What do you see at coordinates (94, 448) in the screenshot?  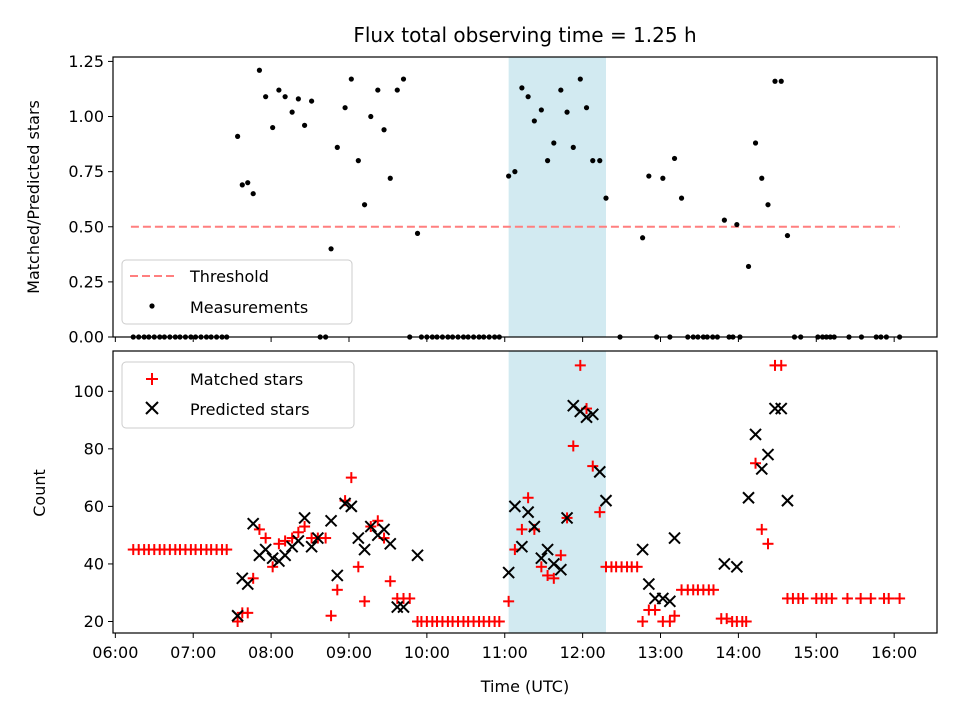 I see `y-tick-label: 80` at bounding box center [94, 448].